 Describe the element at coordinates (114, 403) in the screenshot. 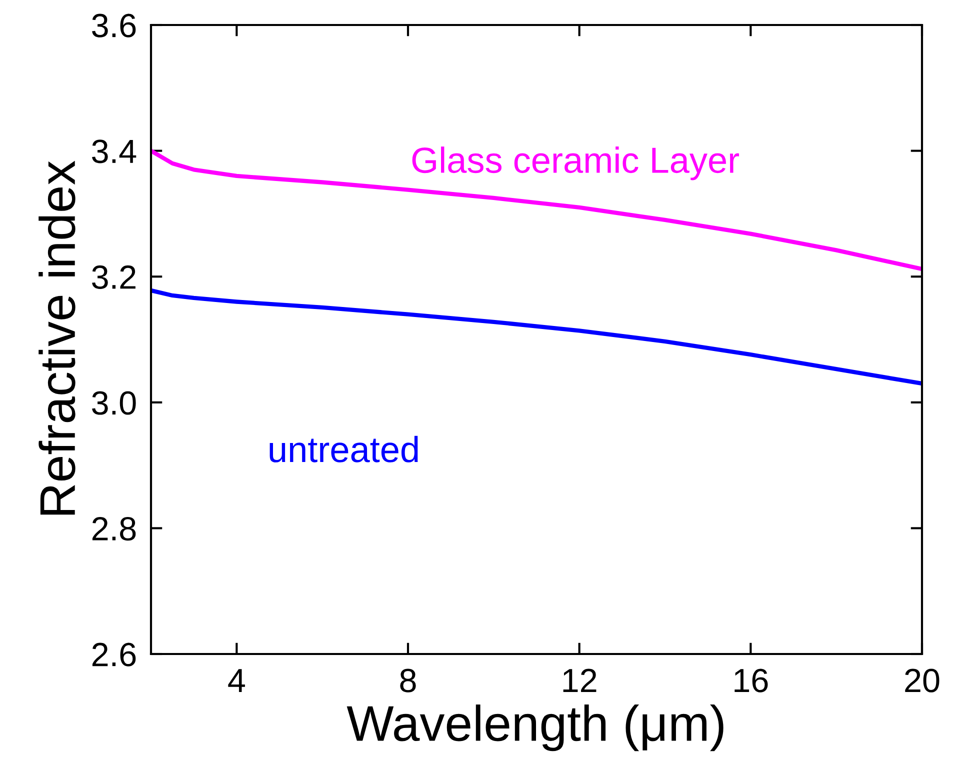

I see `y-tick-label: 3.0` at that location.